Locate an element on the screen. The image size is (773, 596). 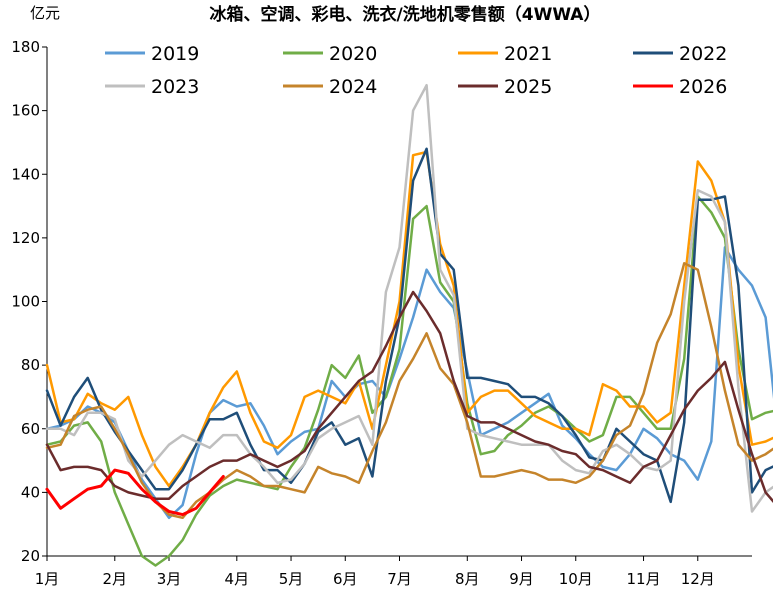
x-tick-label: 12月 is located at coordinates (698, 579).